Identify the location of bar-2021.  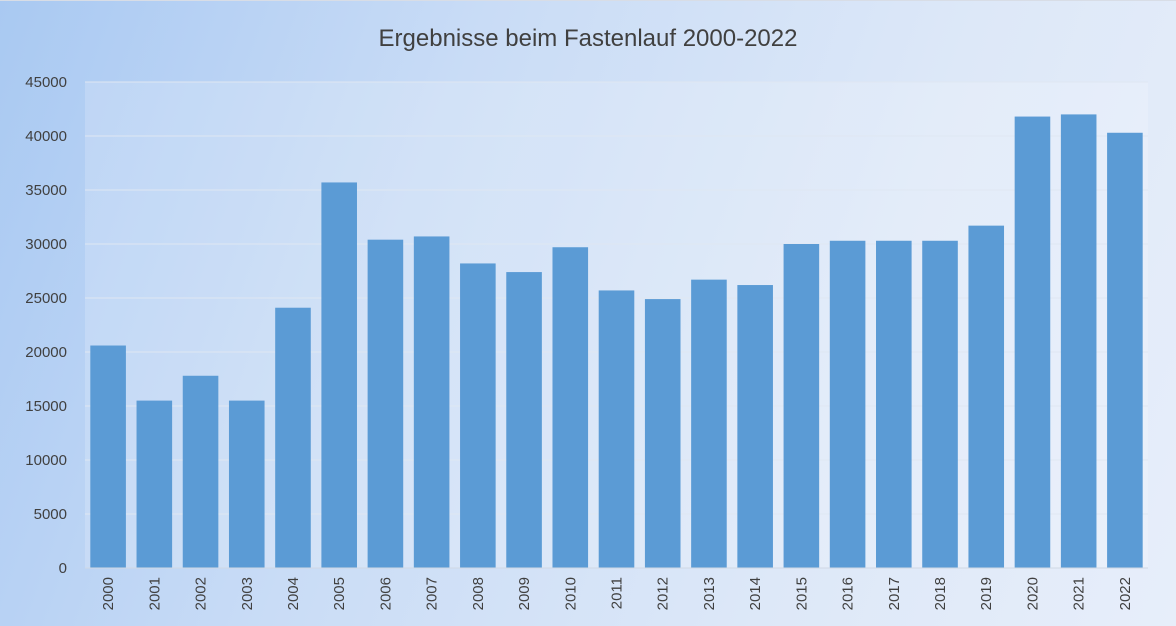
(1078, 341).